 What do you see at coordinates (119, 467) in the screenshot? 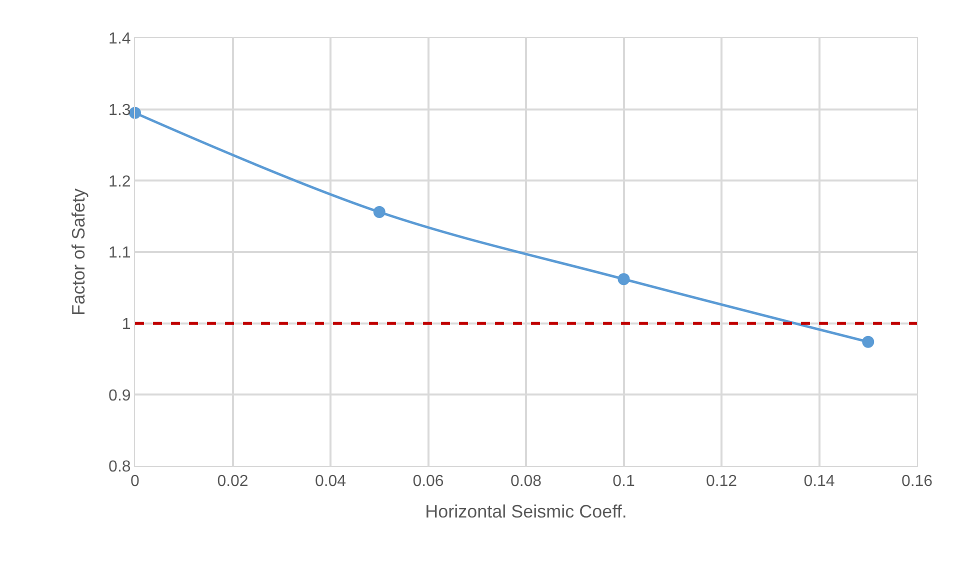
I see `y-tick-label: 0.8` at bounding box center [119, 467].